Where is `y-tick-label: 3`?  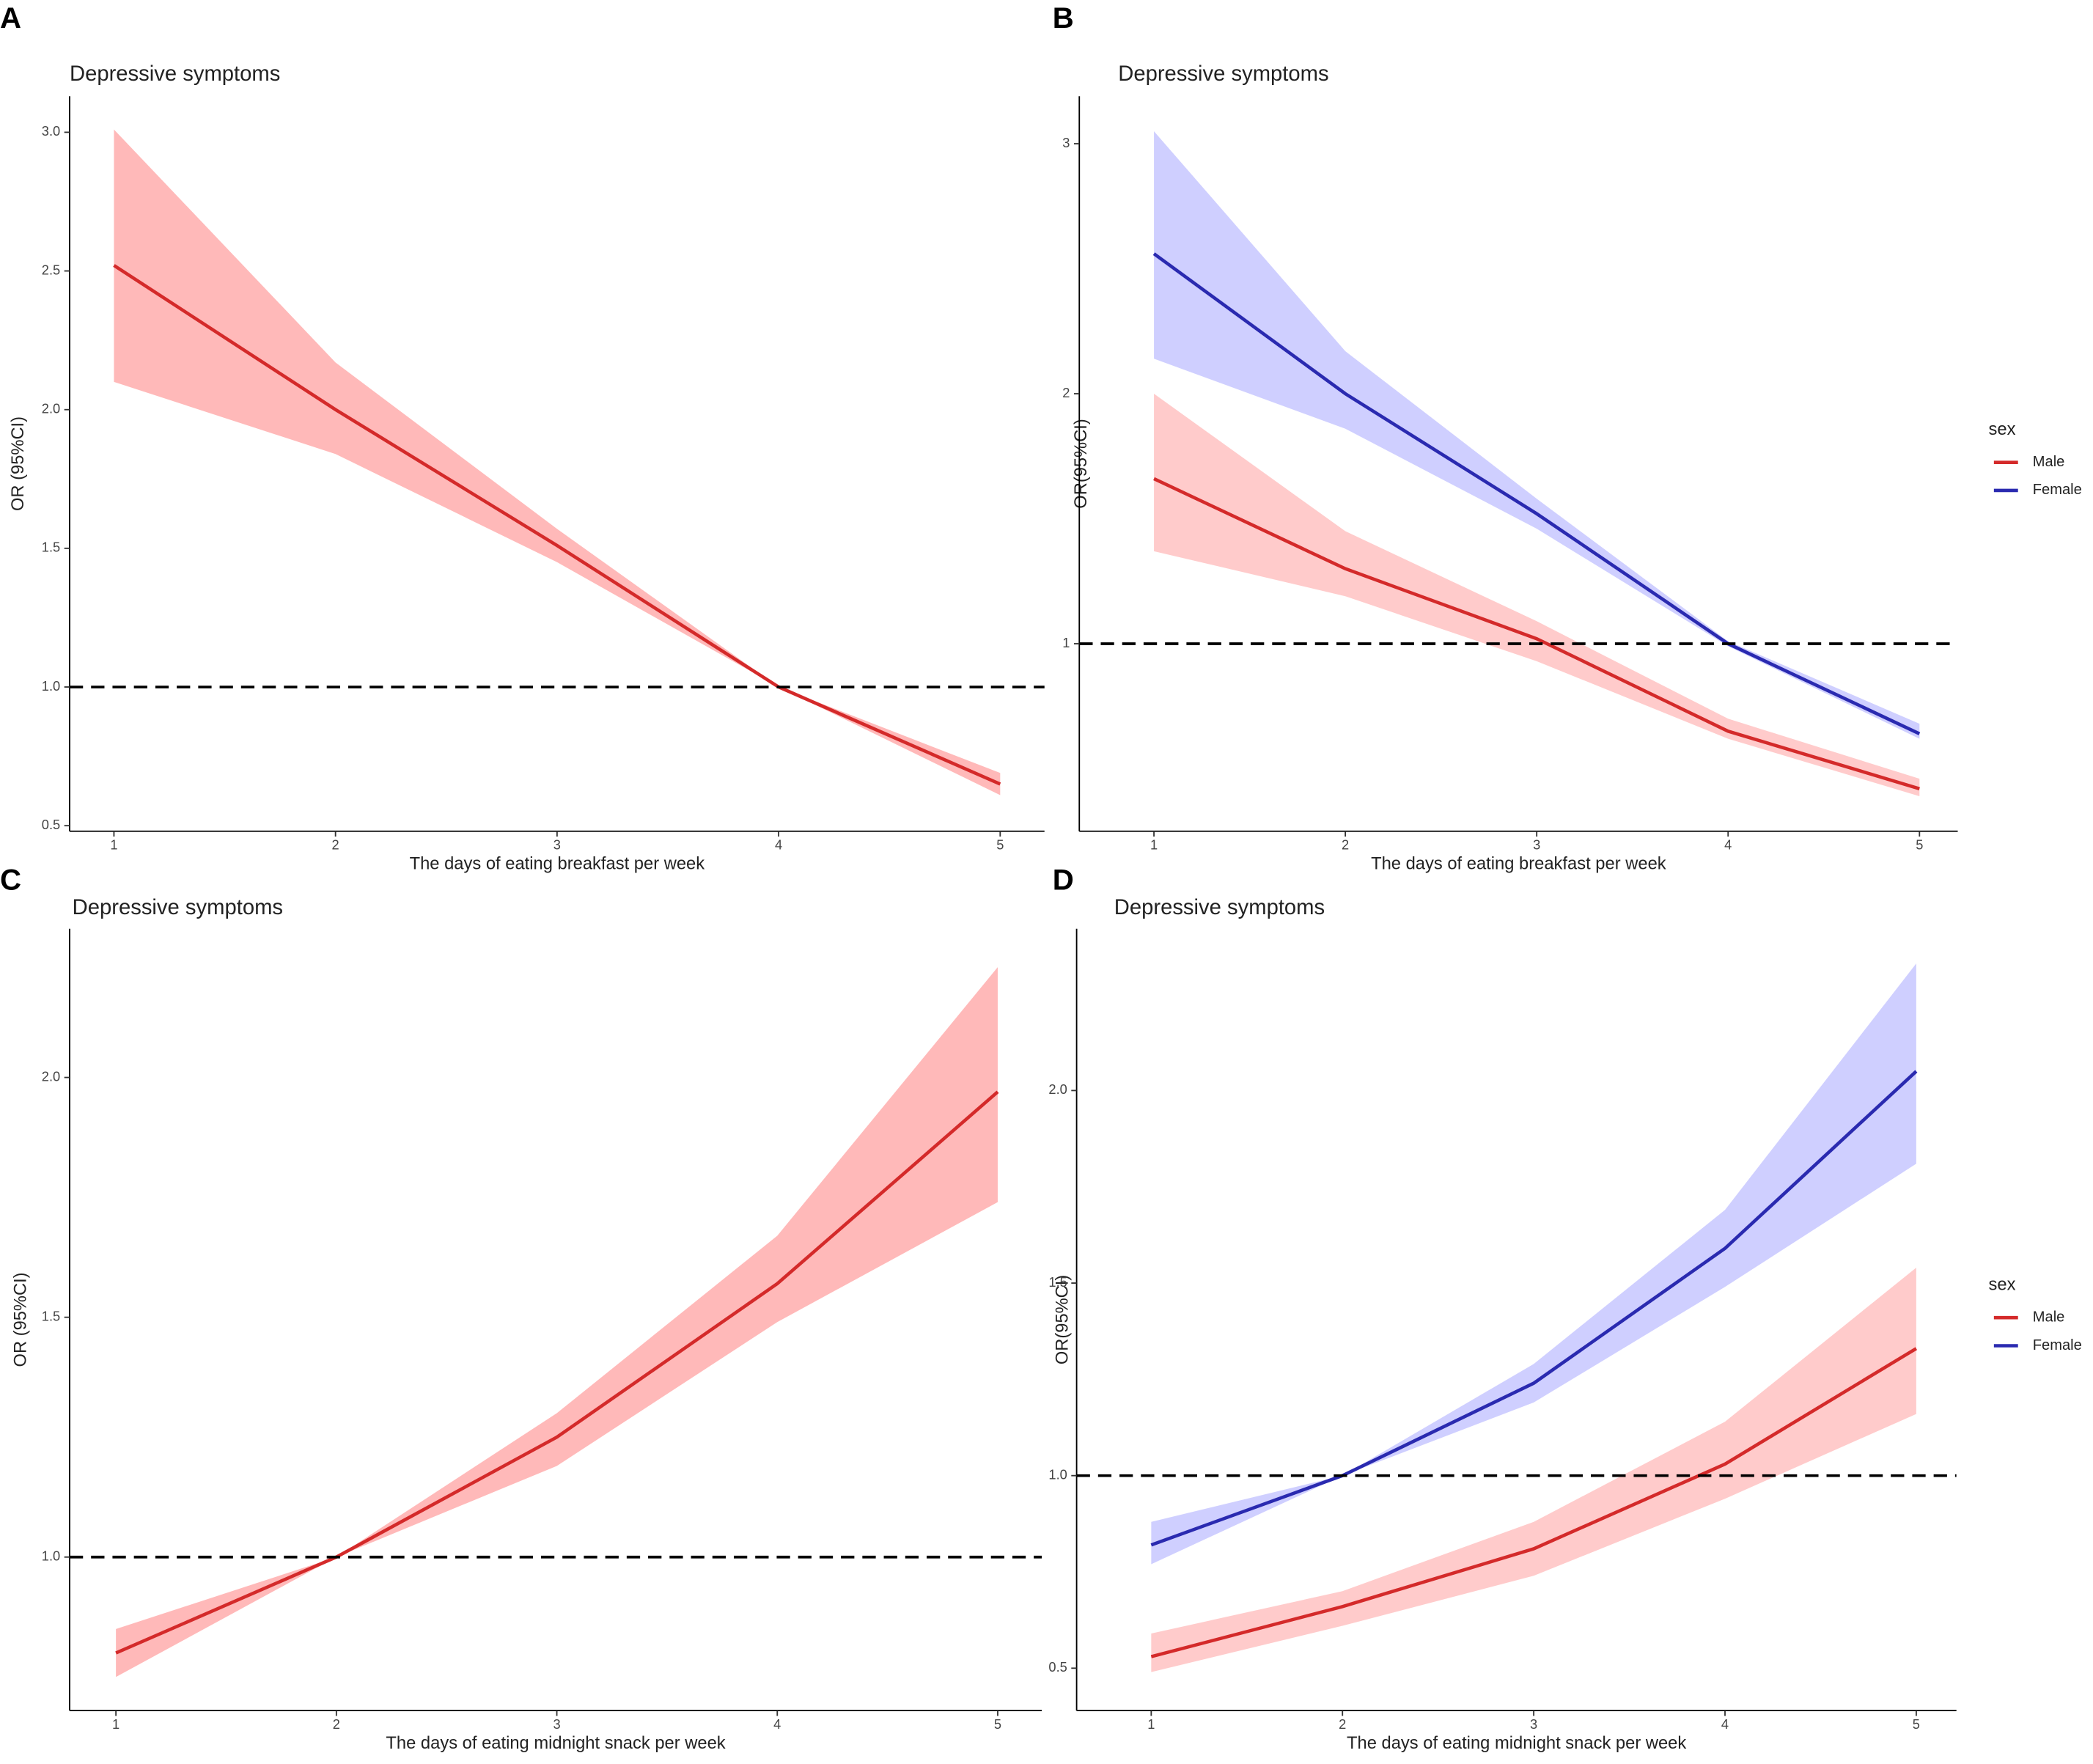
y-tick-label: 3 is located at coordinates (1066, 142).